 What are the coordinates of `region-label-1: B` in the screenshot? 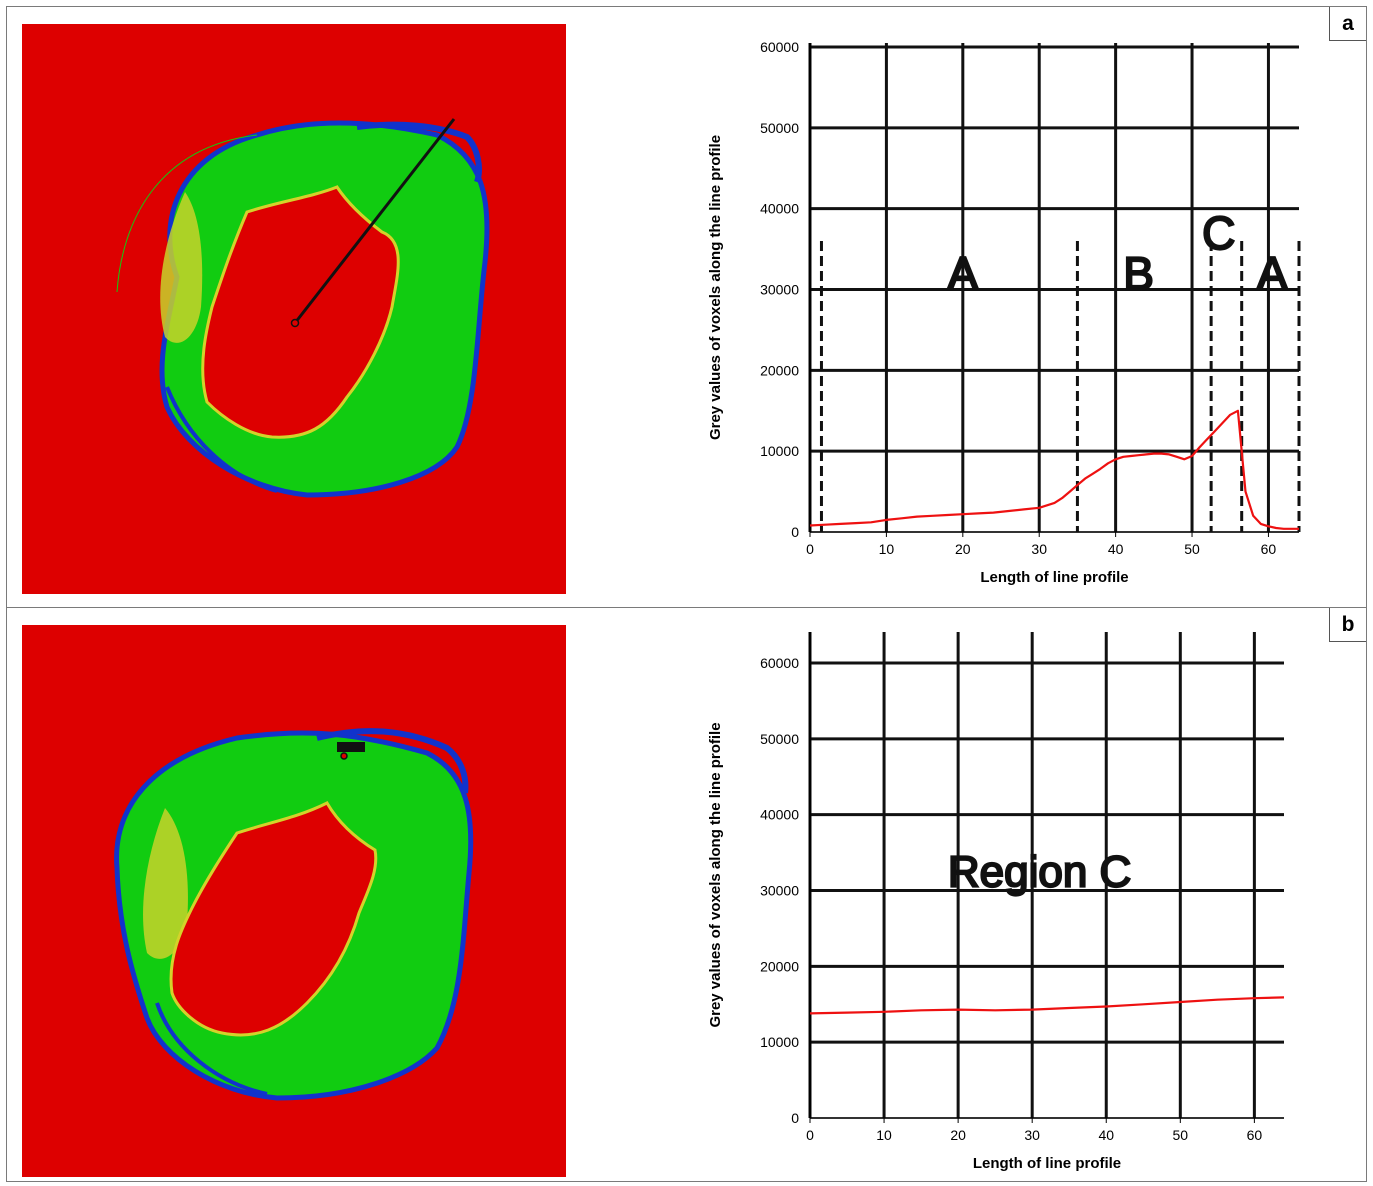 It's located at (1138, 274).